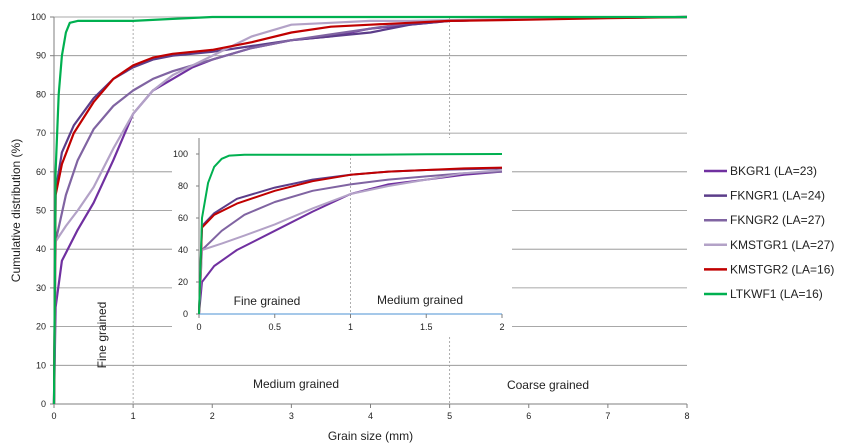 This screenshot has height=444, width=841. I want to click on main-x-tick-label: 8, so click(686, 416).